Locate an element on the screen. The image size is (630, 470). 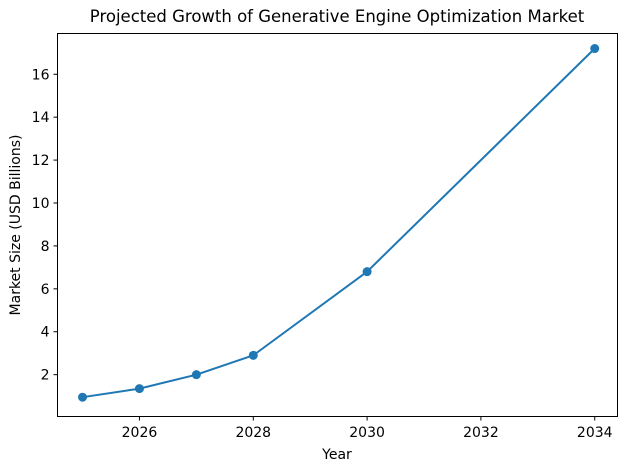
y-tick-label: 10 is located at coordinates (41, 204).